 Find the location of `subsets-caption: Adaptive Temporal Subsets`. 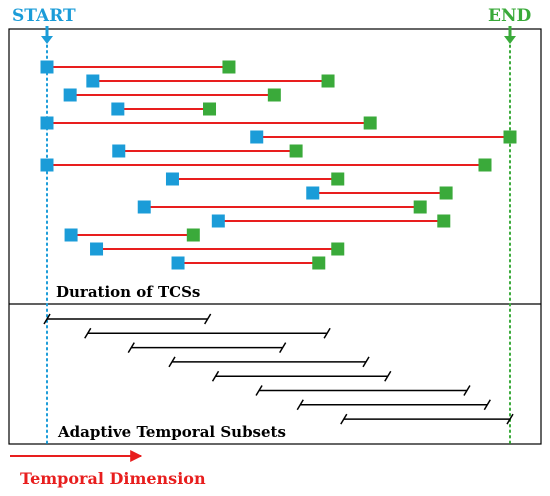

subsets-caption: Adaptive Temporal Subsets is located at coordinates (171, 432).